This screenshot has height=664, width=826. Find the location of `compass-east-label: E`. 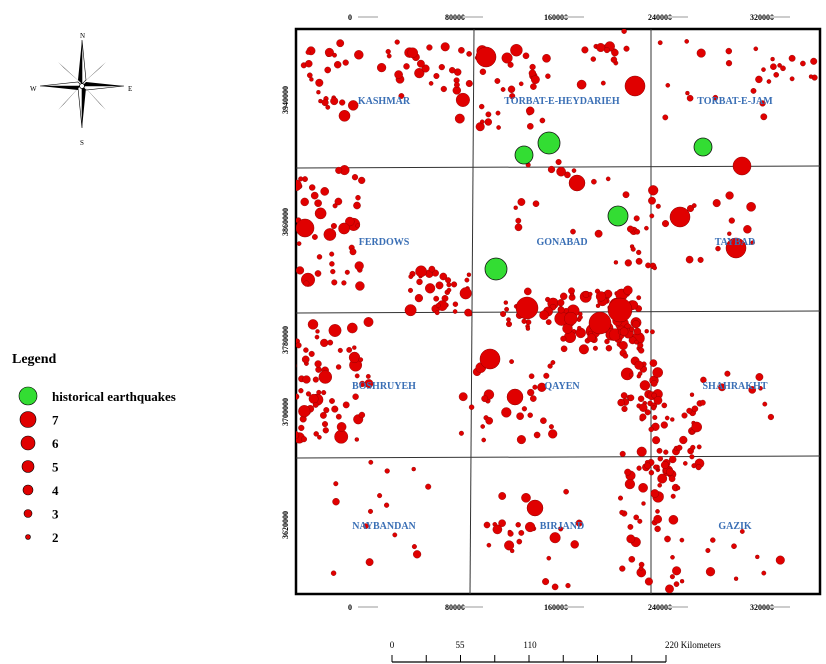

compass-east-label: E is located at coordinates (130, 89).